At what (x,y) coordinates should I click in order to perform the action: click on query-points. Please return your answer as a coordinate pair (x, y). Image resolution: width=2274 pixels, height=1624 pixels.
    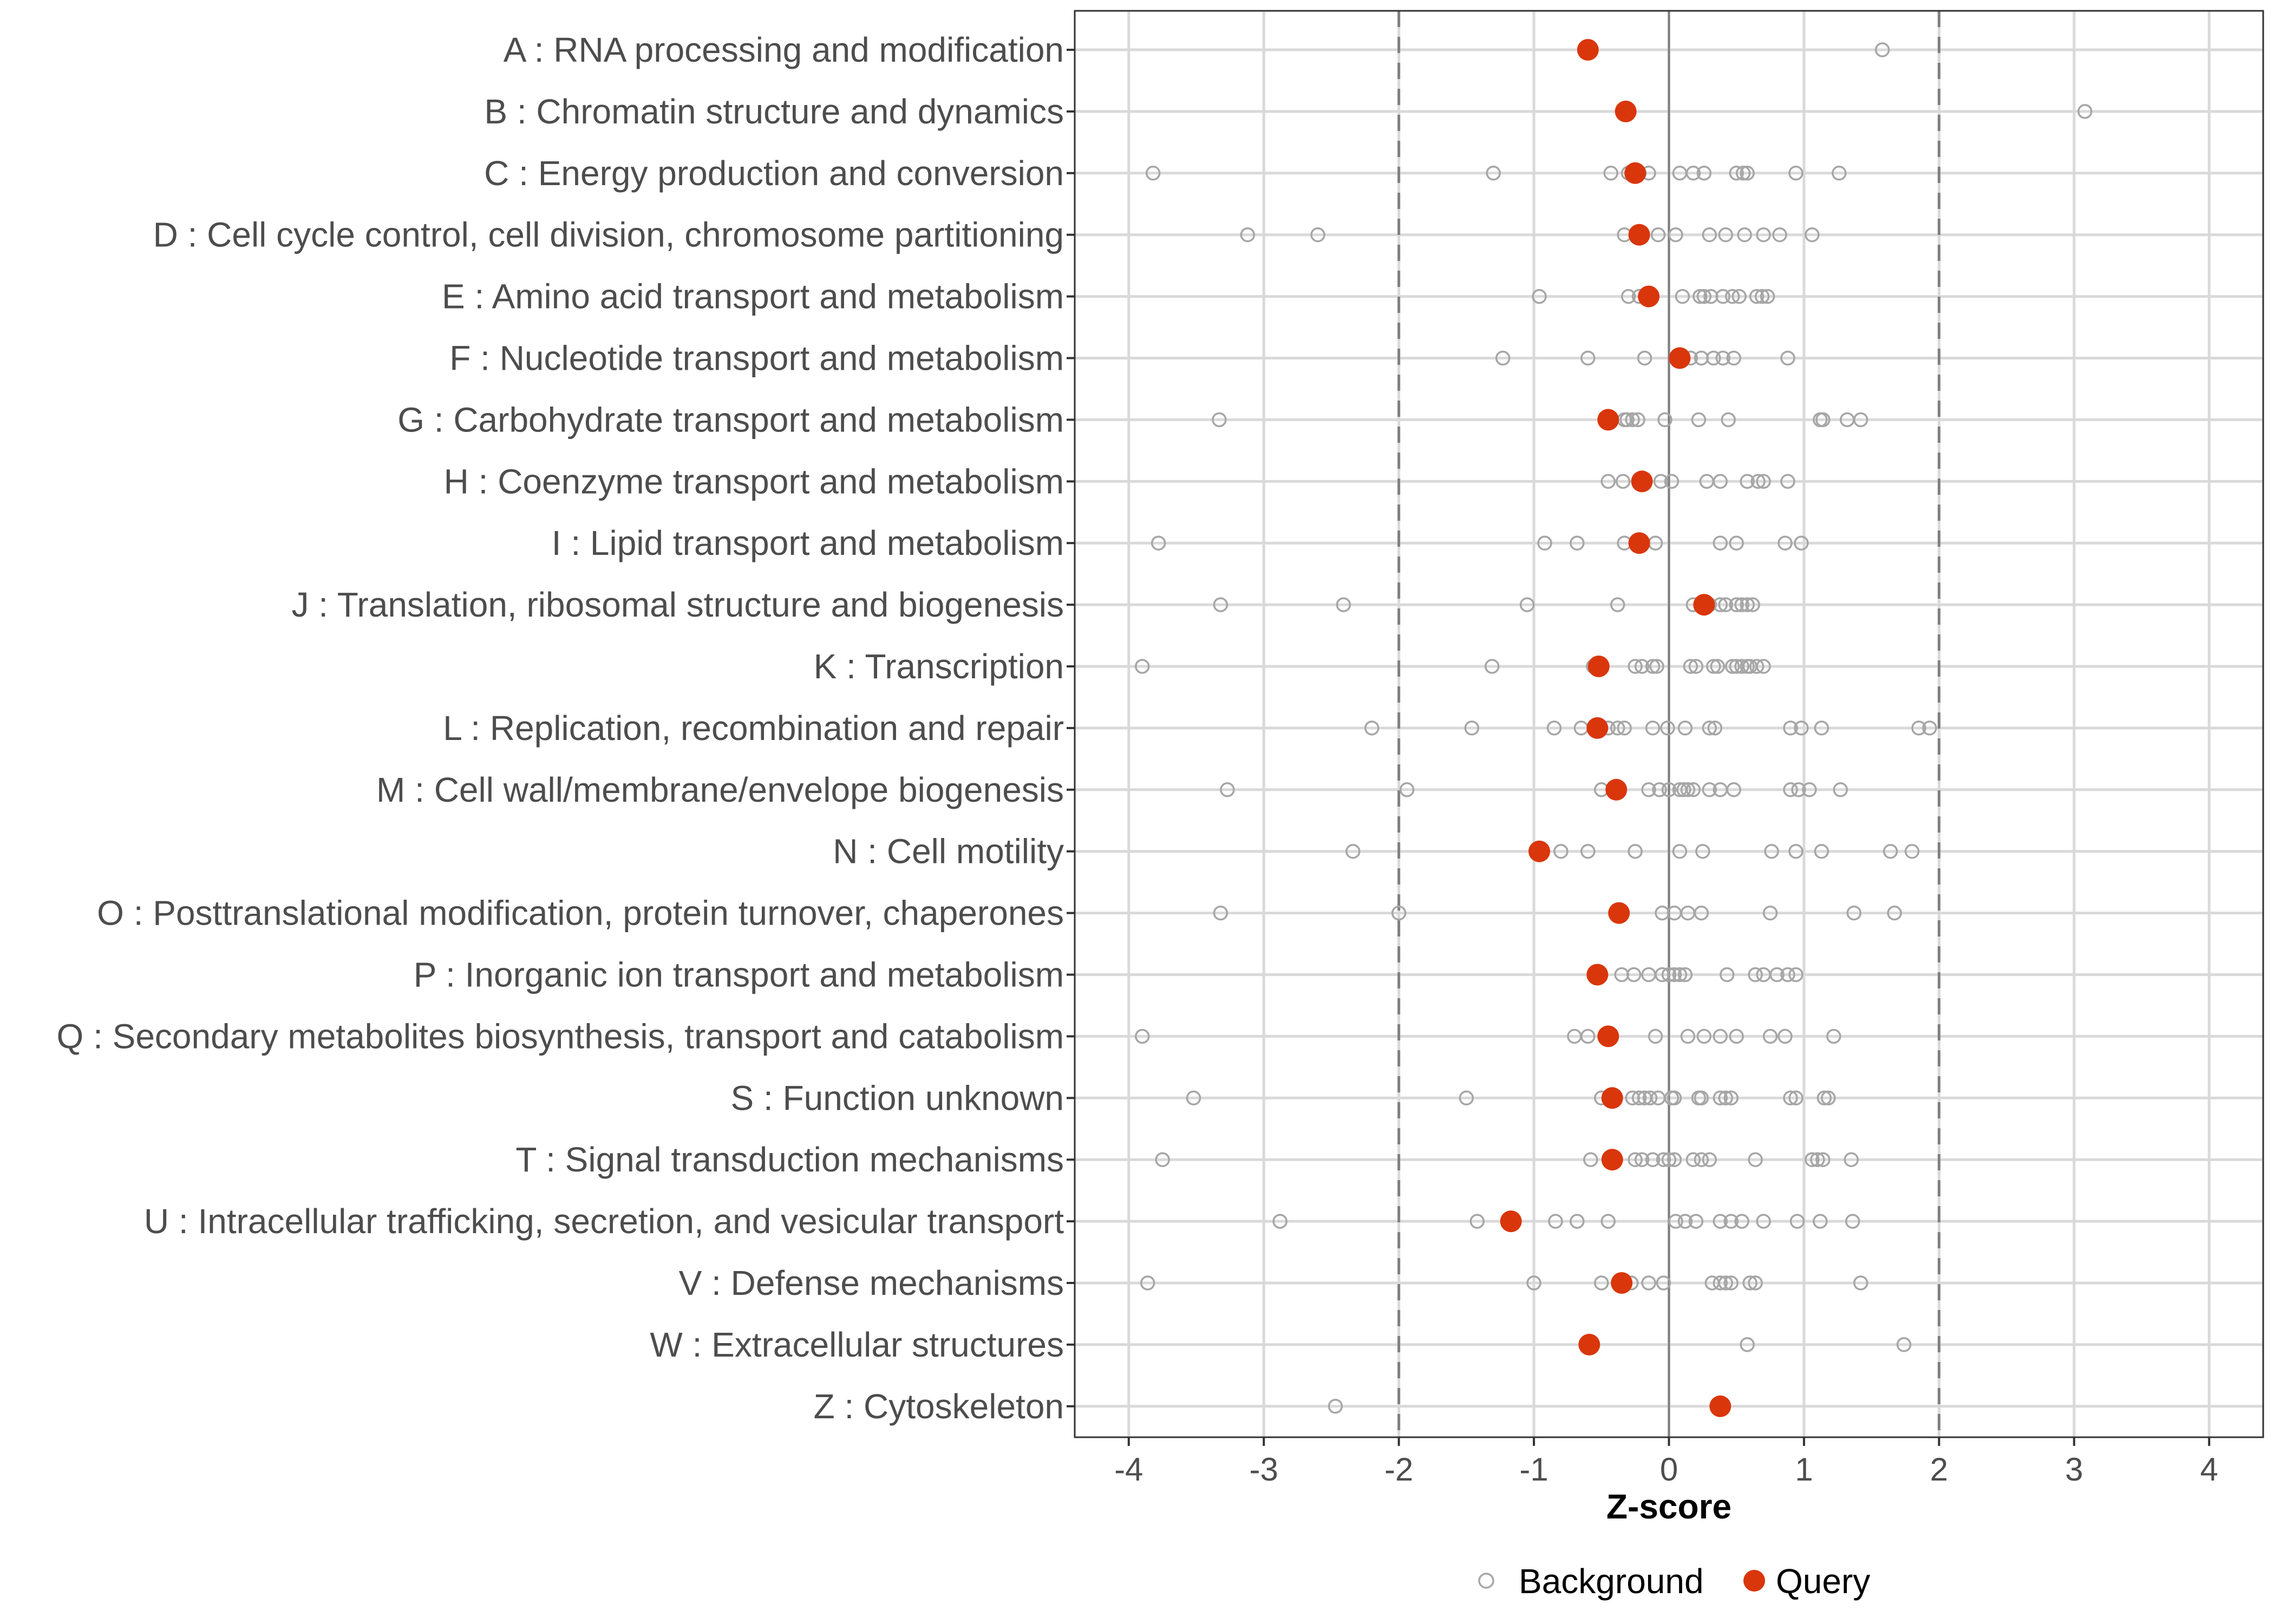
    Looking at the image, I should click on (1616, 728).